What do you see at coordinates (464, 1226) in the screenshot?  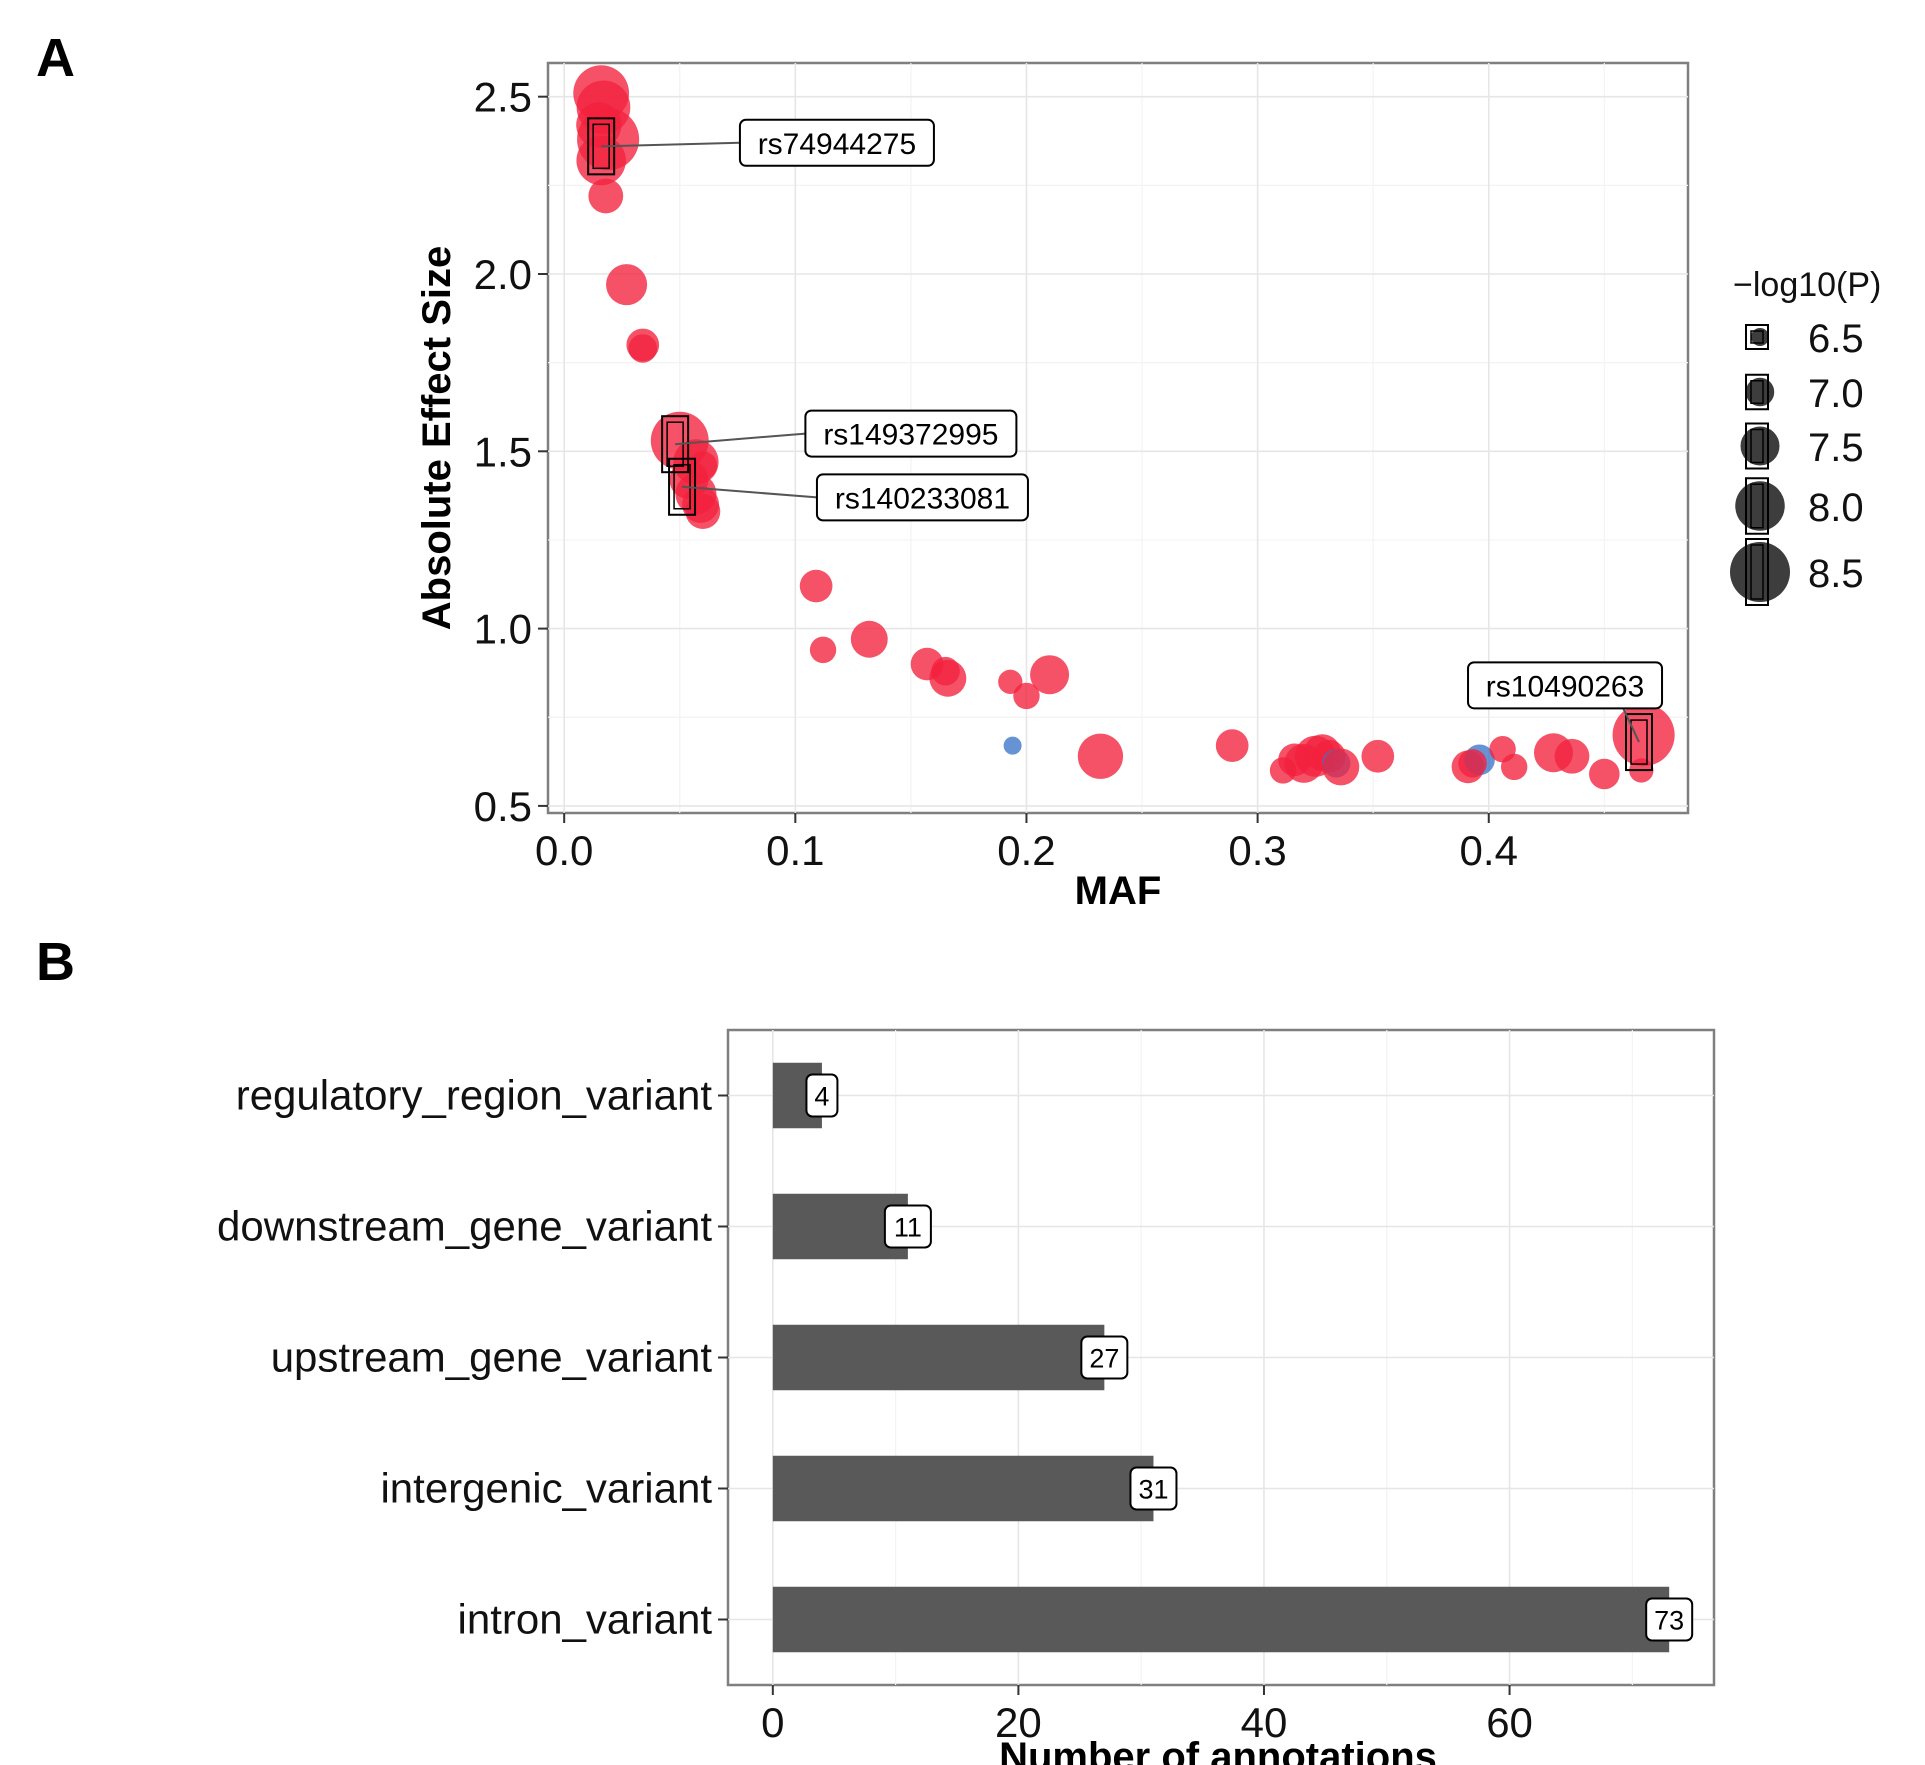 I see `category-label: downstream_gene_variant` at bounding box center [464, 1226].